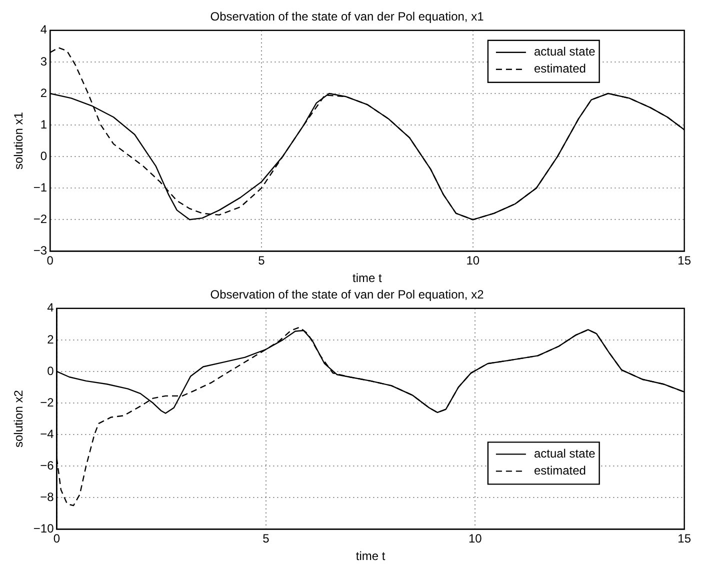 The height and width of the screenshot is (577, 702). I want to click on chart-title: Observation of the state of van der Pol equation, x1, so click(347, 17).